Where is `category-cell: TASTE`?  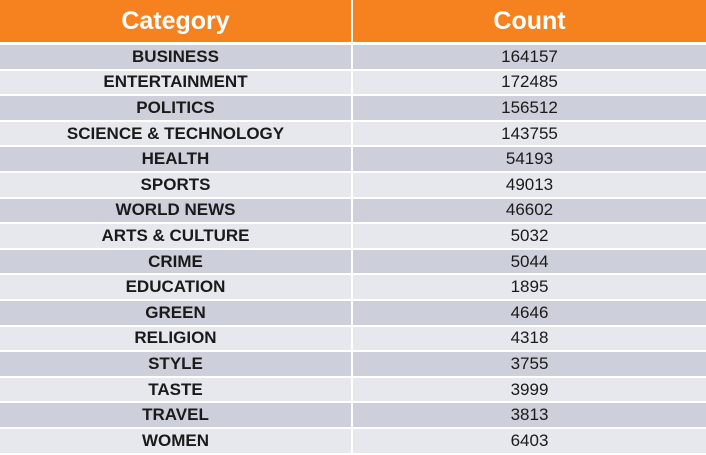
category-cell: TASTE is located at coordinates (176, 390).